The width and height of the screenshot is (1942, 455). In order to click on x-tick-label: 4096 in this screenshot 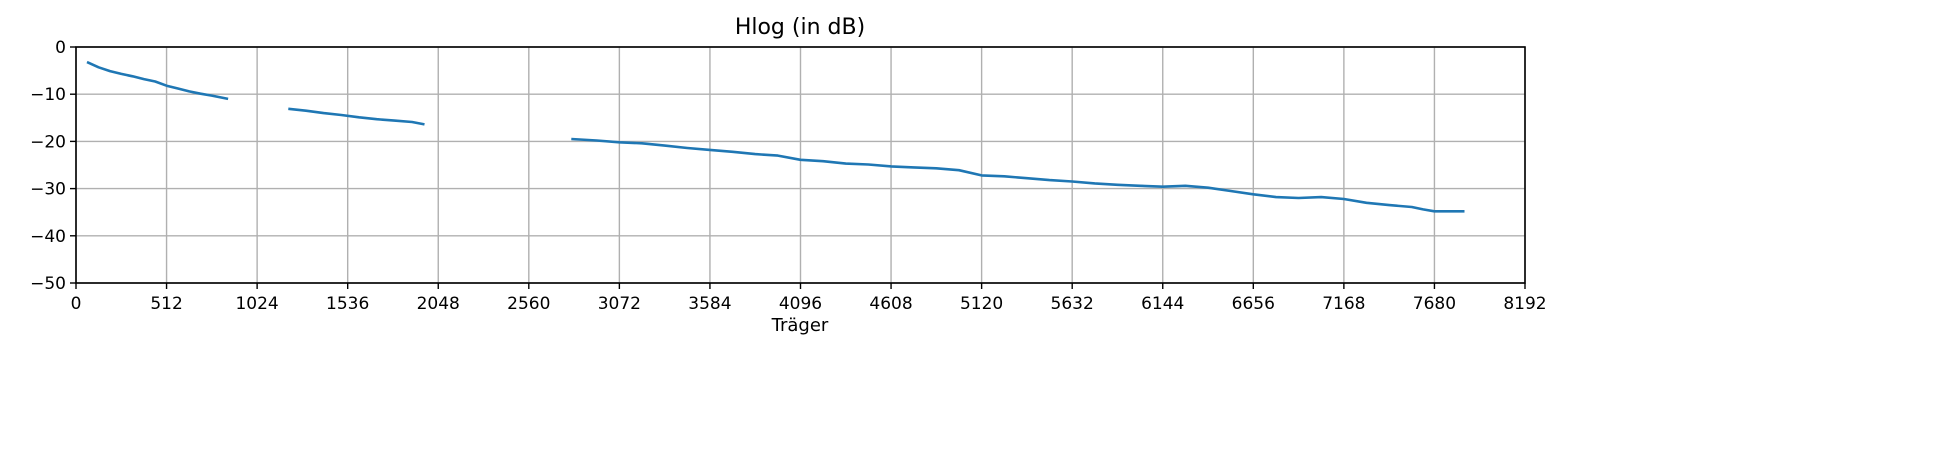, I will do `click(800, 304)`.